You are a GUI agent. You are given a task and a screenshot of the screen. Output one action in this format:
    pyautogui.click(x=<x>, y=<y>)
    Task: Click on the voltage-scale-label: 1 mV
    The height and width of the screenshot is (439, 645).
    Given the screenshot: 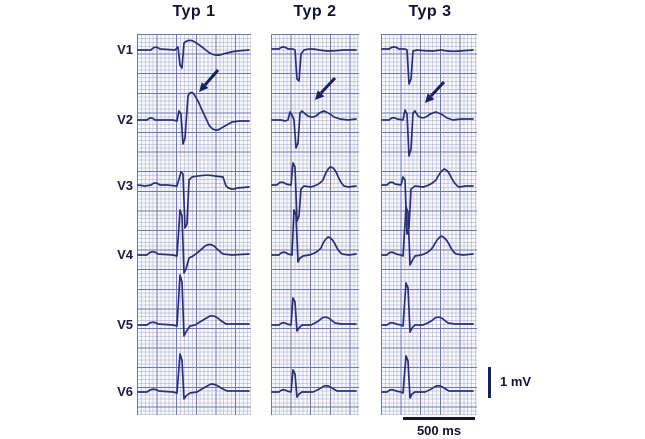 What is the action you would take?
    pyautogui.click(x=516, y=381)
    